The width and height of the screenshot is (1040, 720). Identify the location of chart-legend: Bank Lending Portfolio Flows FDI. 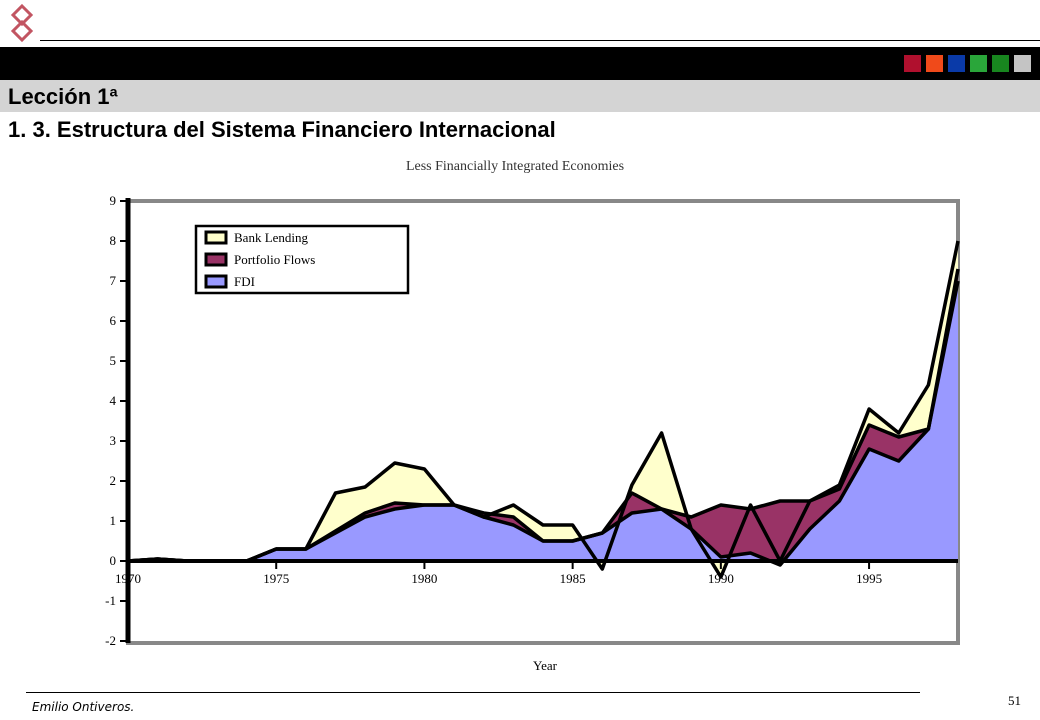
(302, 259).